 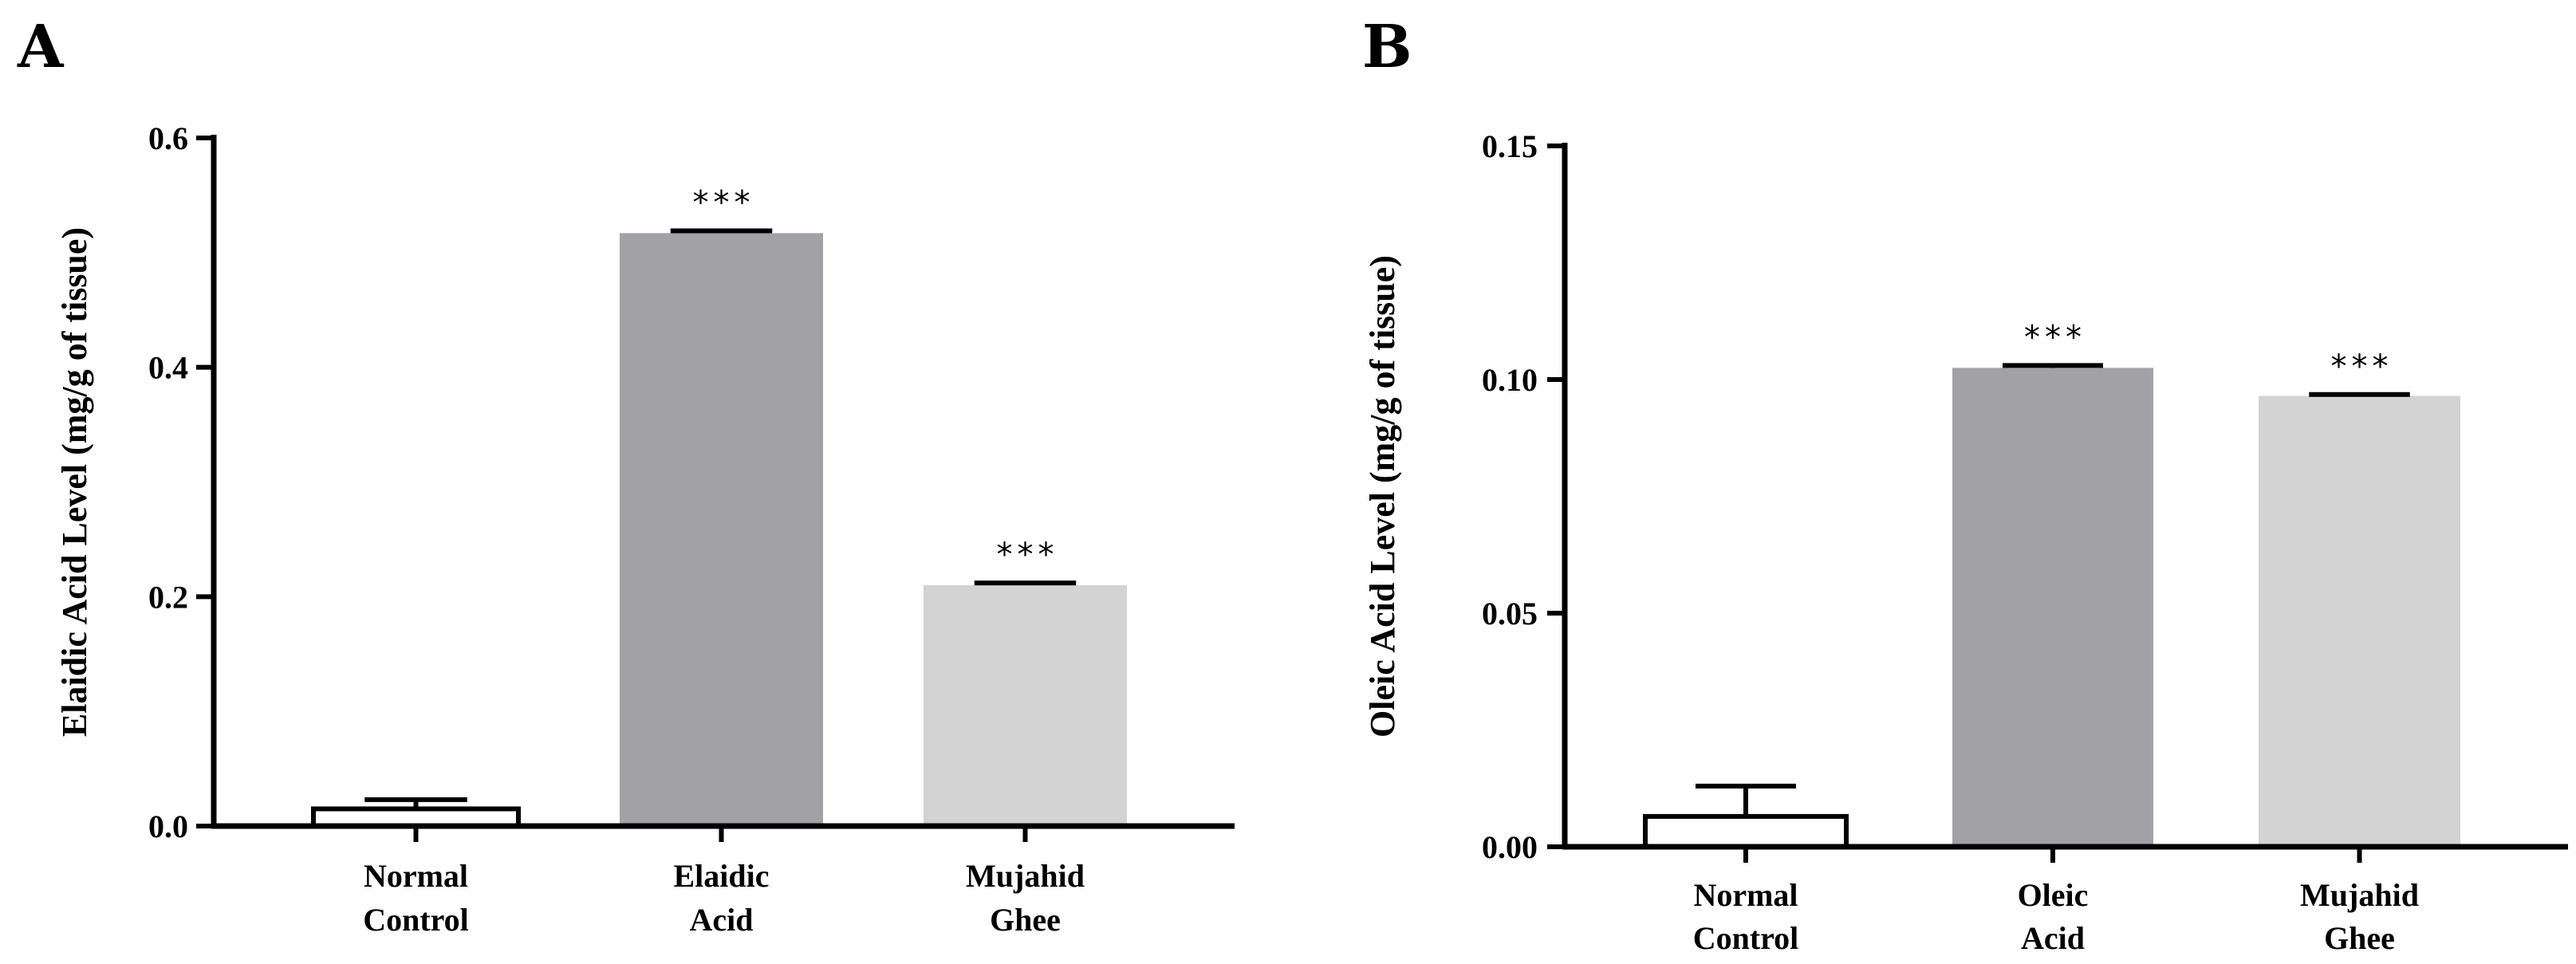 What do you see at coordinates (168, 368) in the screenshot?
I see `y-tick-label: 0.4` at bounding box center [168, 368].